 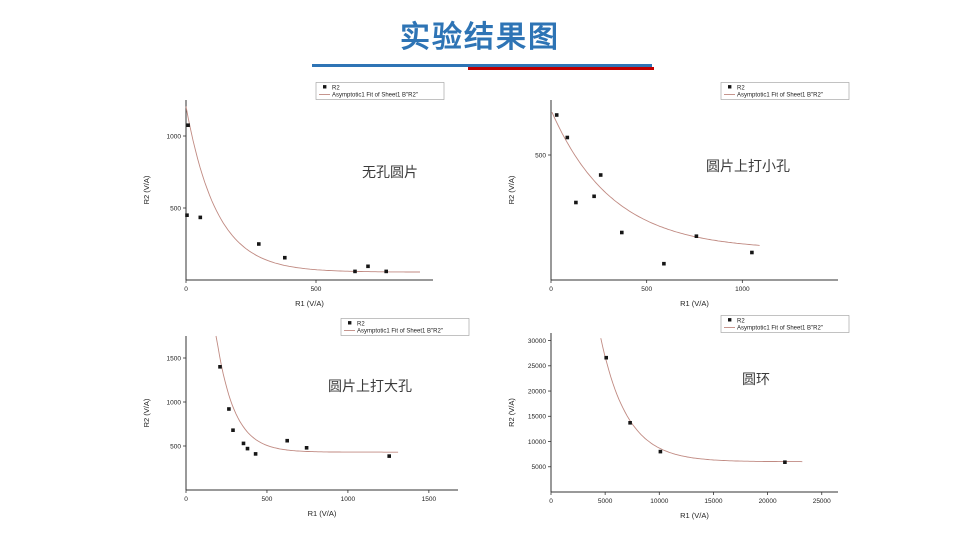 What do you see at coordinates (482, 65) in the screenshot?
I see `divider-blue-line` at bounding box center [482, 65].